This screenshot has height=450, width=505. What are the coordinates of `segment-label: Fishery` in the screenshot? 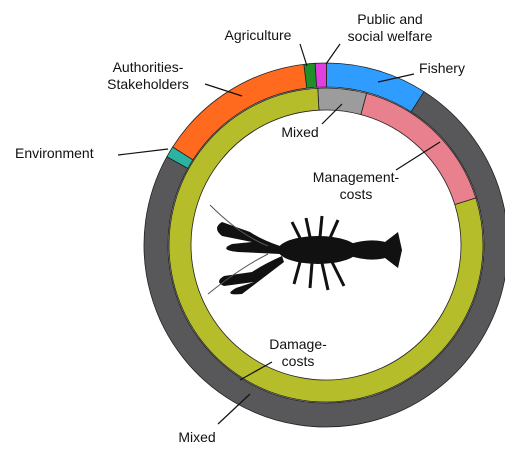 It's located at (442, 68).